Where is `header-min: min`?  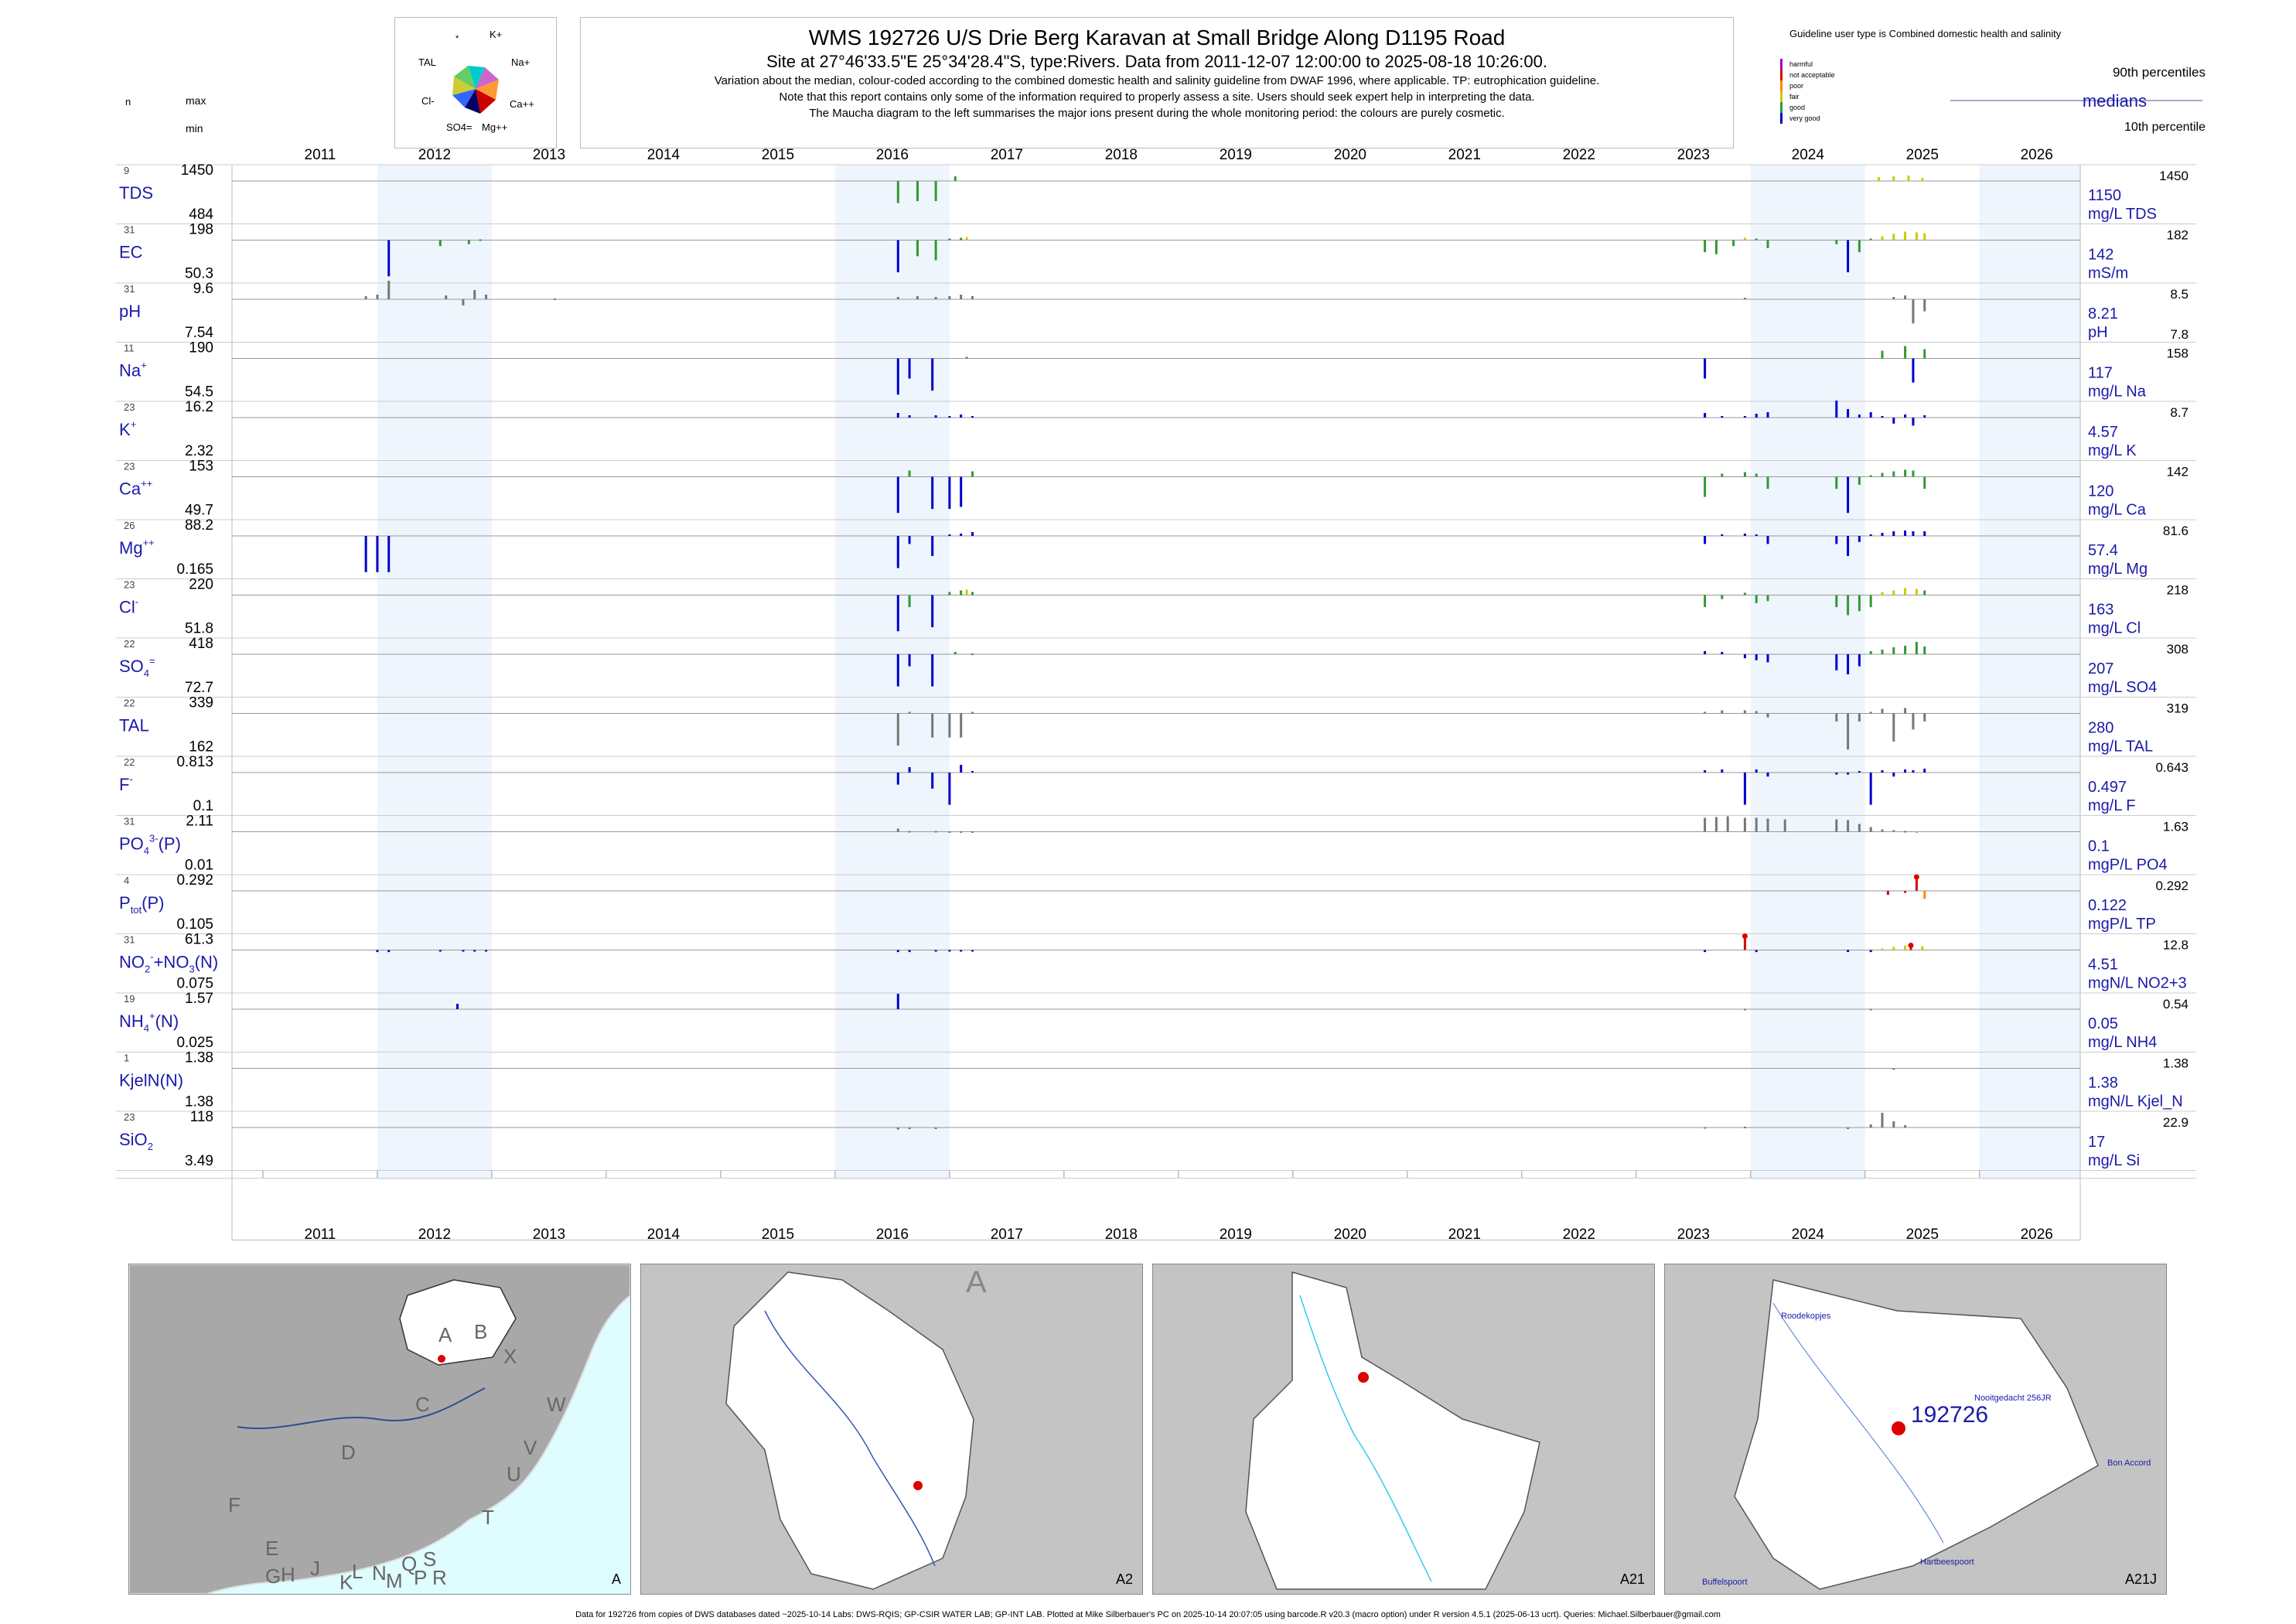 header-min: min is located at coordinates (194, 128).